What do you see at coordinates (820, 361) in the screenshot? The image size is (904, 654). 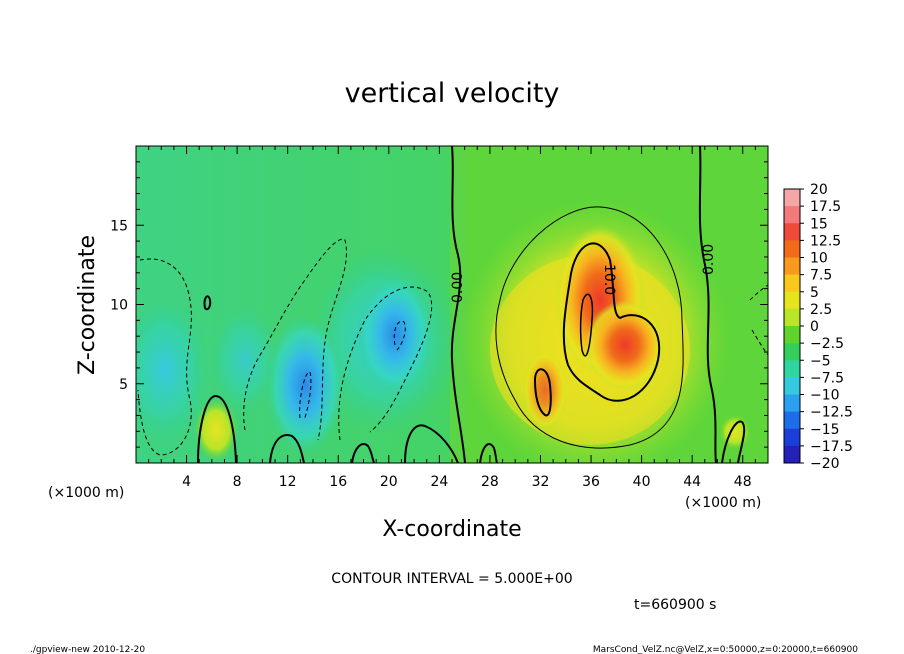 I see `colorbar-label: −5` at bounding box center [820, 361].